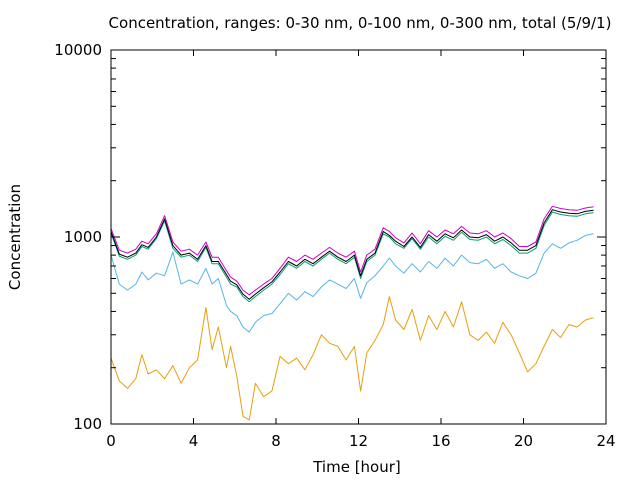  Describe the element at coordinates (358, 441) in the screenshot. I see `x-tick-label: 12` at that location.